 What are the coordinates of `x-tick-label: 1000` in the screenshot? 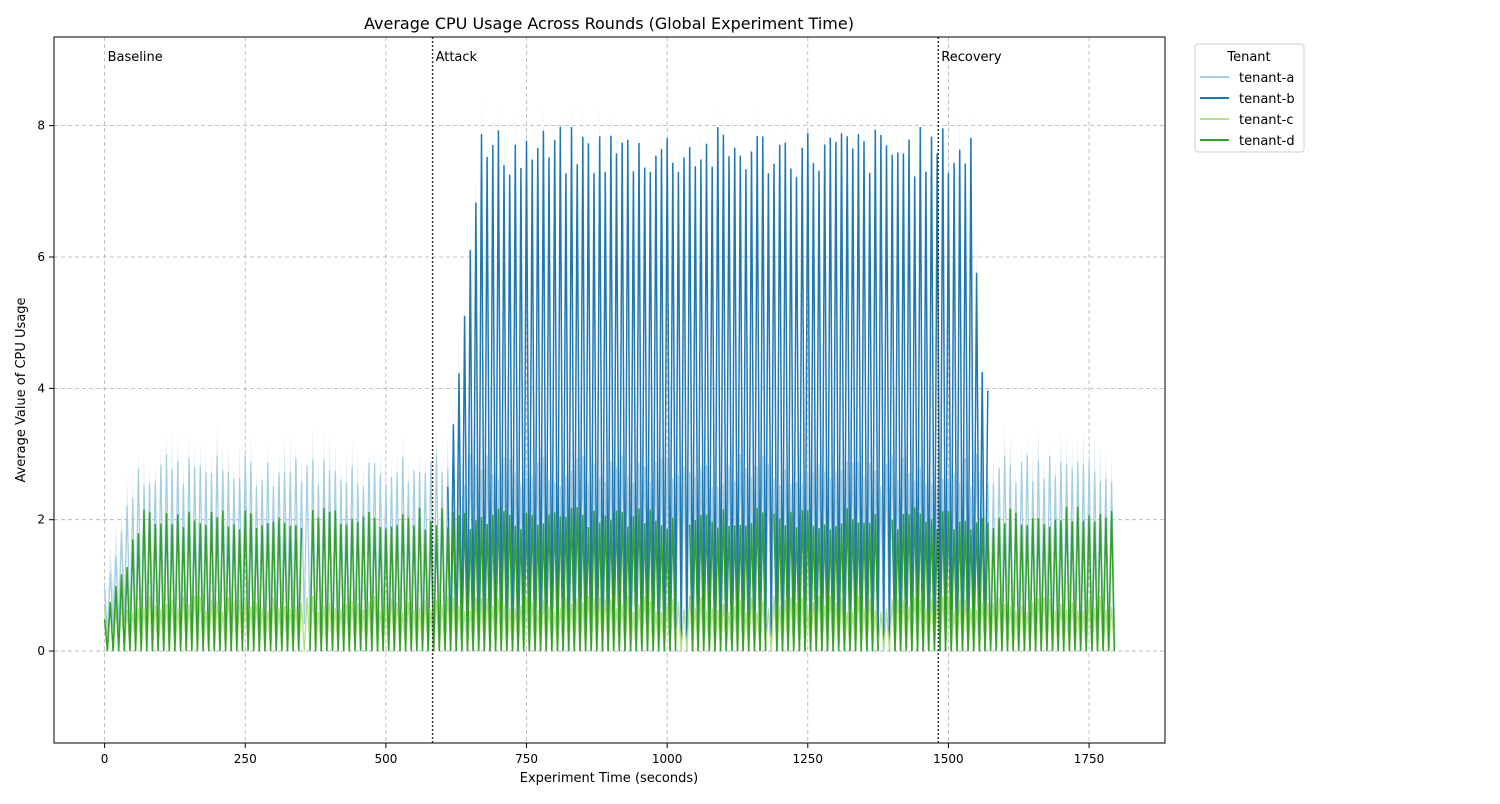 It's located at (667, 759).